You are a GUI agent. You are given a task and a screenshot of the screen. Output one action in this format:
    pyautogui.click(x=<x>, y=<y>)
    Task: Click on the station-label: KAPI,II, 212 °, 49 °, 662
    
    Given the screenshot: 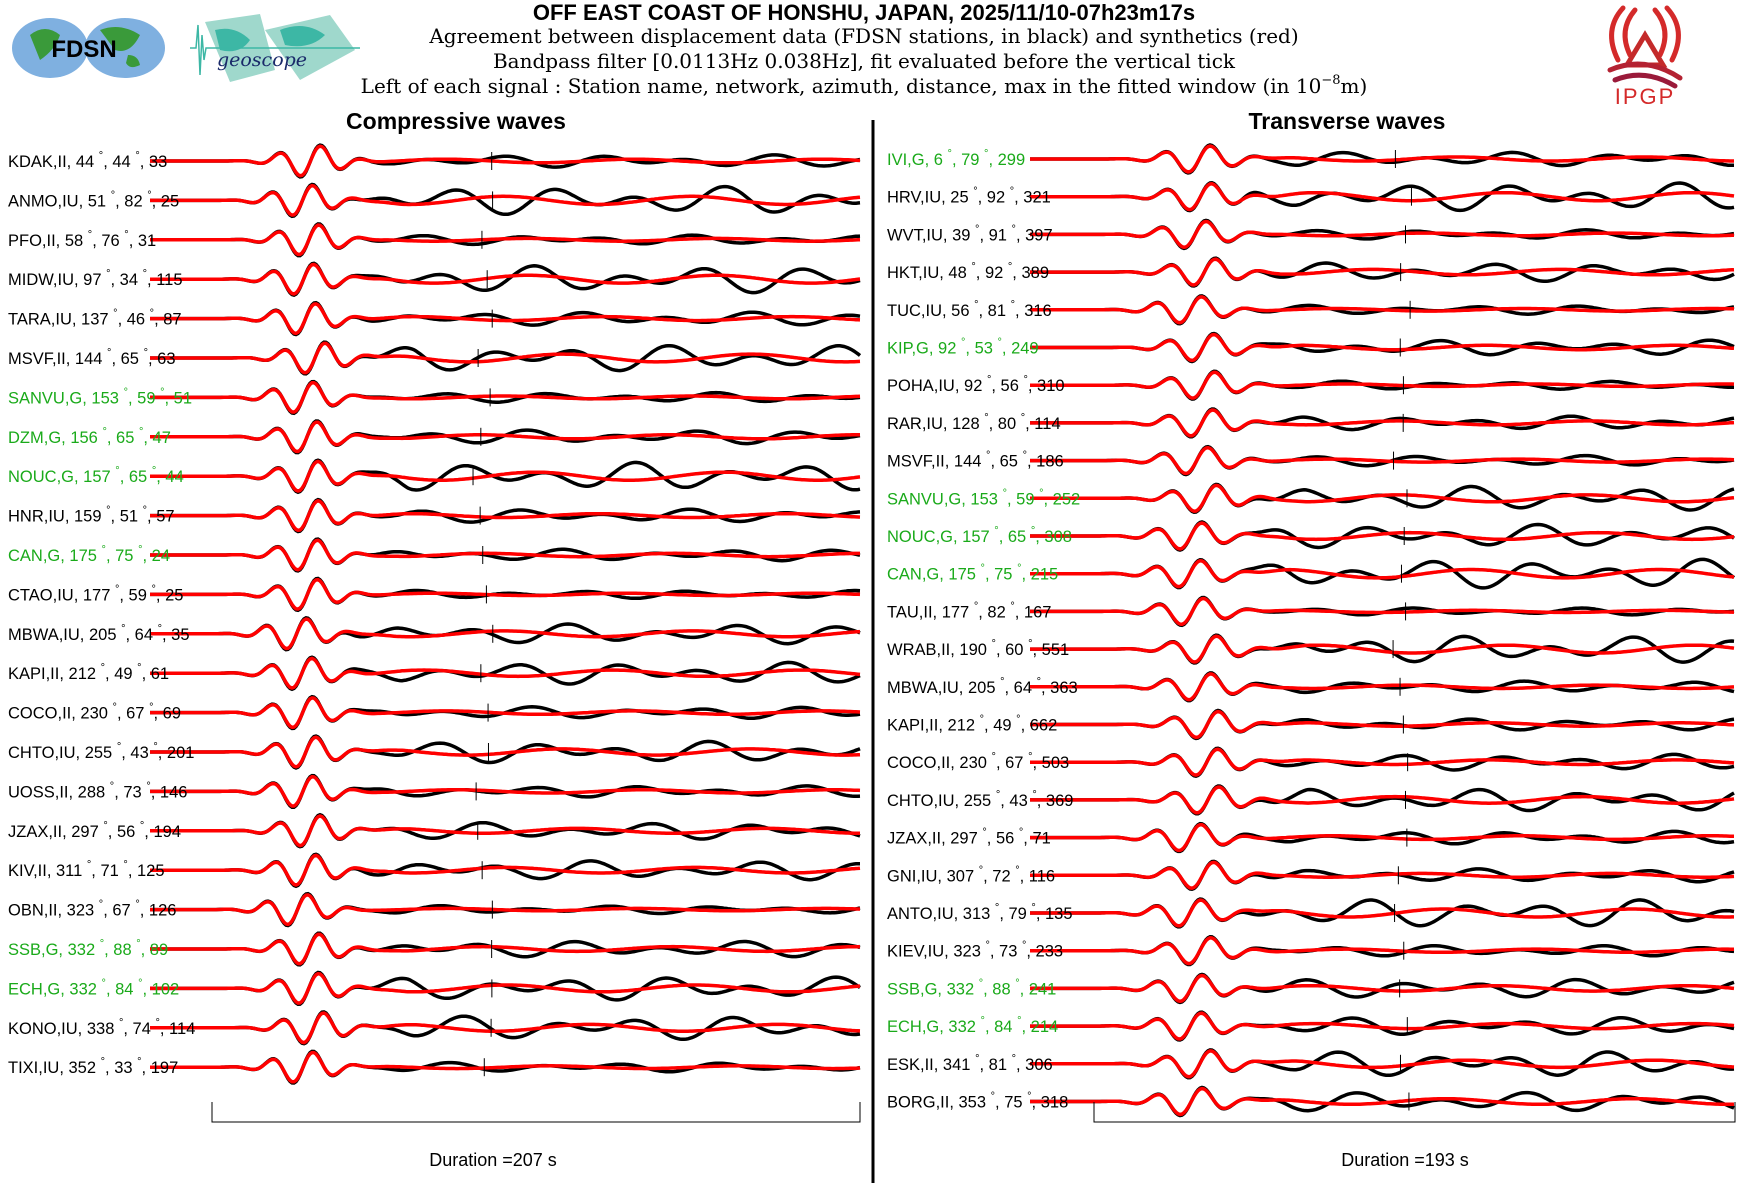 What is the action you would take?
    pyautogui.click(x=972, y=724)
    